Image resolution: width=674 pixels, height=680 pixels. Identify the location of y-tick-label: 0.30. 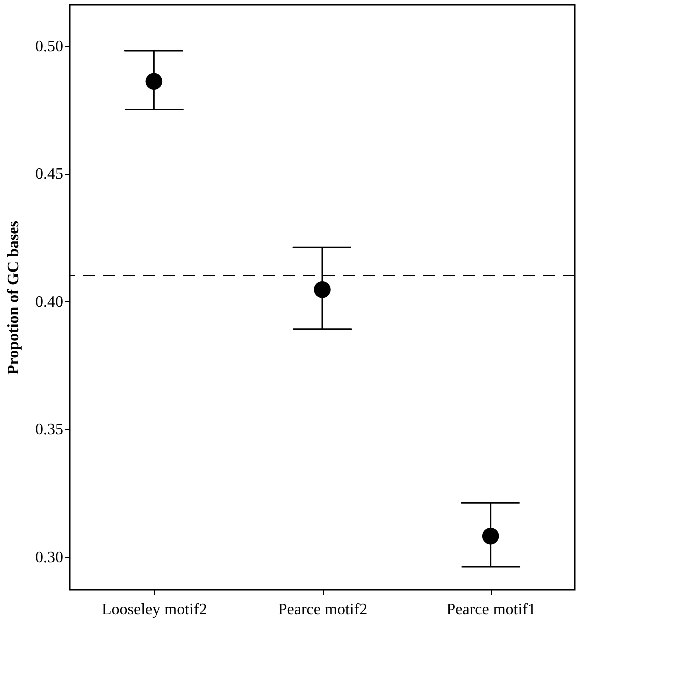
(50, 557).